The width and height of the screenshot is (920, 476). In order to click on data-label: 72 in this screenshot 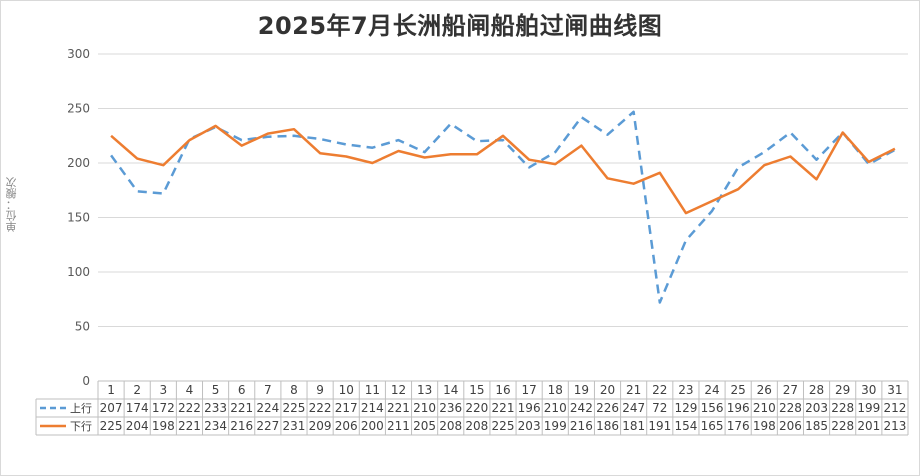, I will do `click(659, 408)`.